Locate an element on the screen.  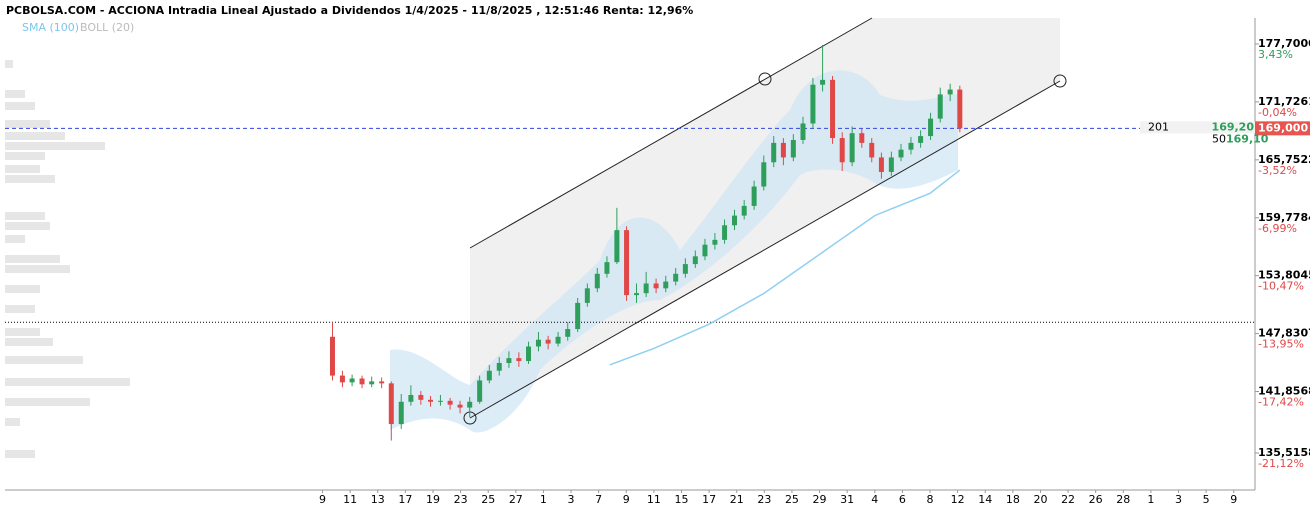
x-tick-label: 18 is located at coordinates (1013, 499).